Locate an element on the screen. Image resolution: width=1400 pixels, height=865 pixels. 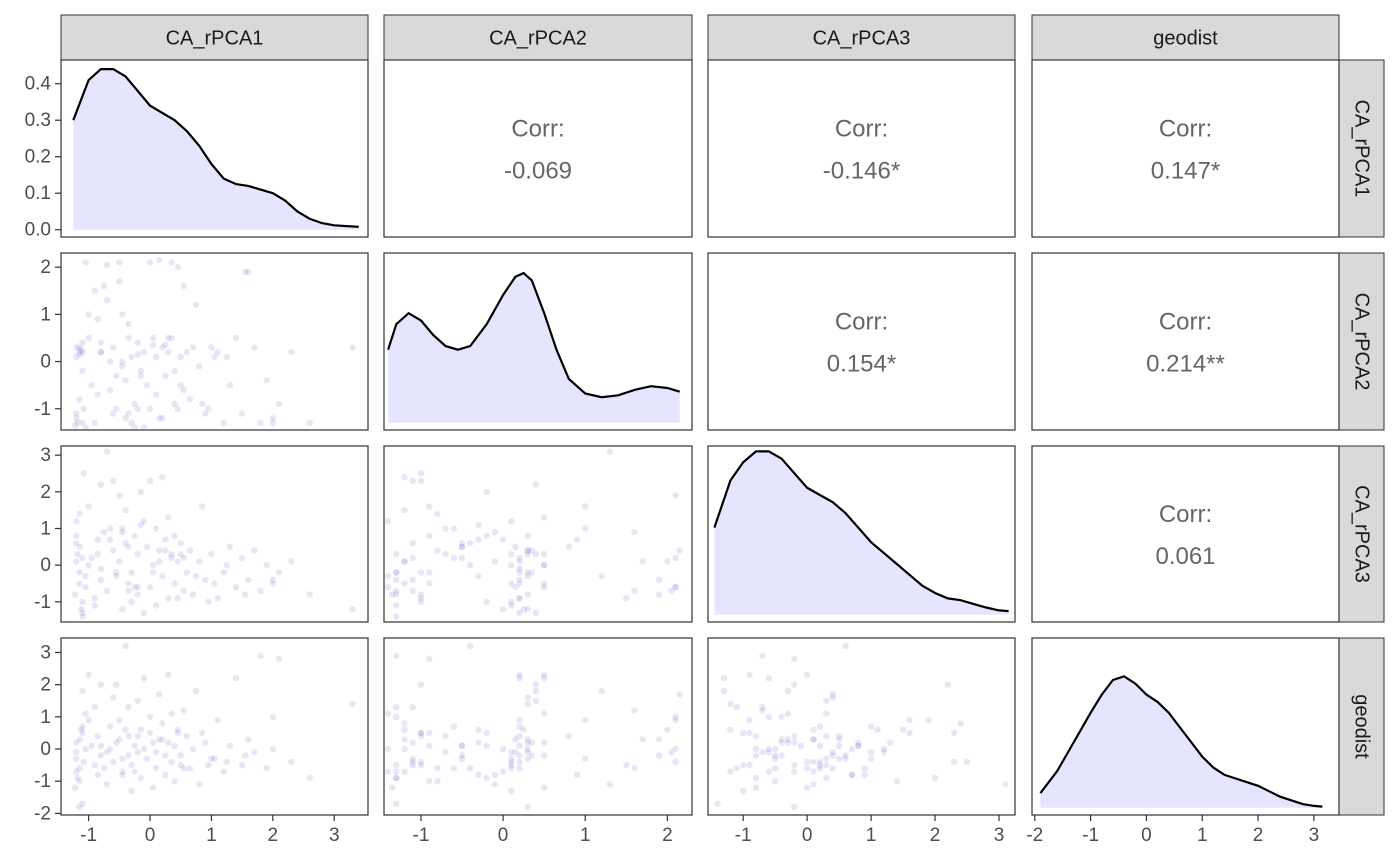
corr-value: -0.146* is located at coordinates (861, 171).